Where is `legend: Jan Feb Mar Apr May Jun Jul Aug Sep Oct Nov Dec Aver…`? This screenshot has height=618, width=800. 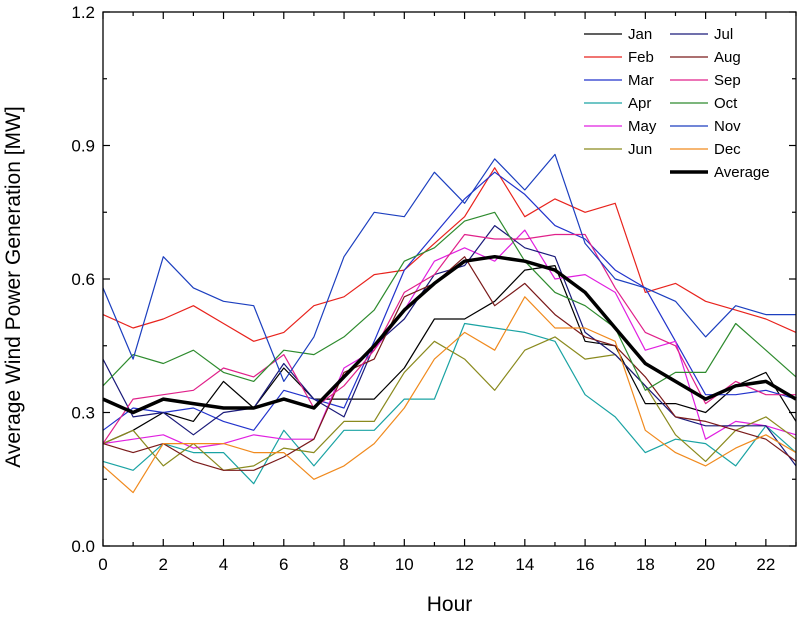
legend: Jan Feb Mar Apr May Jun Jul Aug Sep Oct Nov Dec Aver… is located at coordinates (677, 103).